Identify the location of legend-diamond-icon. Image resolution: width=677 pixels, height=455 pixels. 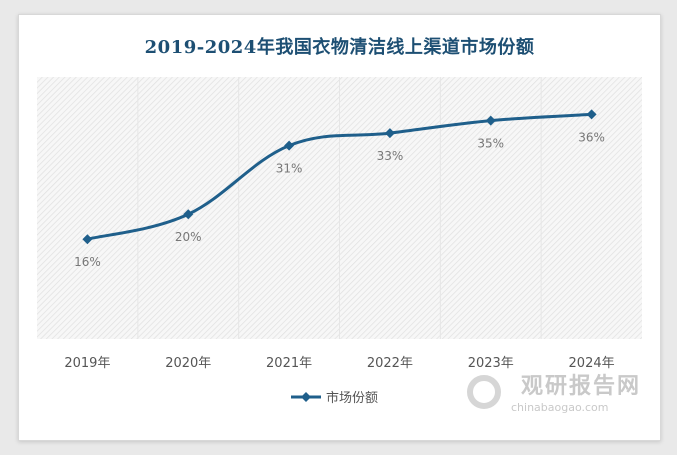
(306, 397).